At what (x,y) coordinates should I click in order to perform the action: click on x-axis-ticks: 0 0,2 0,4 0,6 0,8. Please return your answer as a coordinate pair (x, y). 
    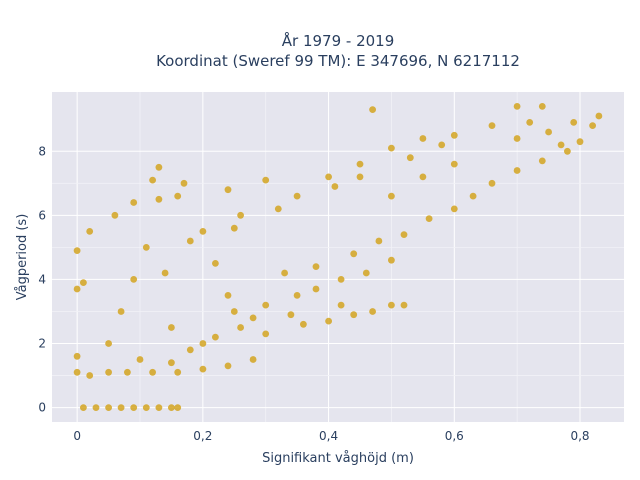
    Looking at the image, I should click on (331, 436).